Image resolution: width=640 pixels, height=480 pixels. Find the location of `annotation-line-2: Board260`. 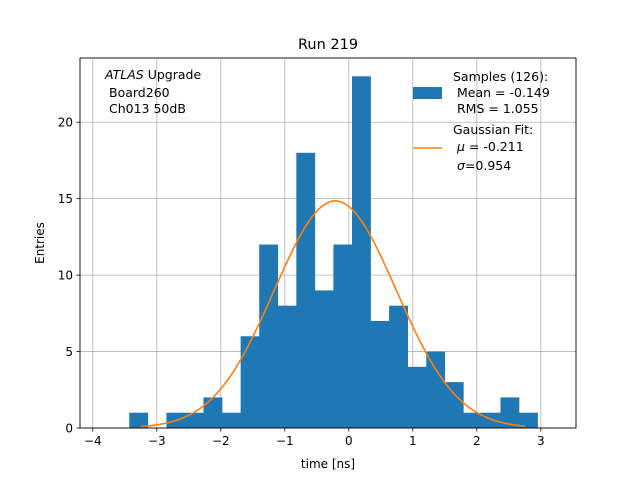

annotation-line-2: Board260 is located at coordinates (139, 92).